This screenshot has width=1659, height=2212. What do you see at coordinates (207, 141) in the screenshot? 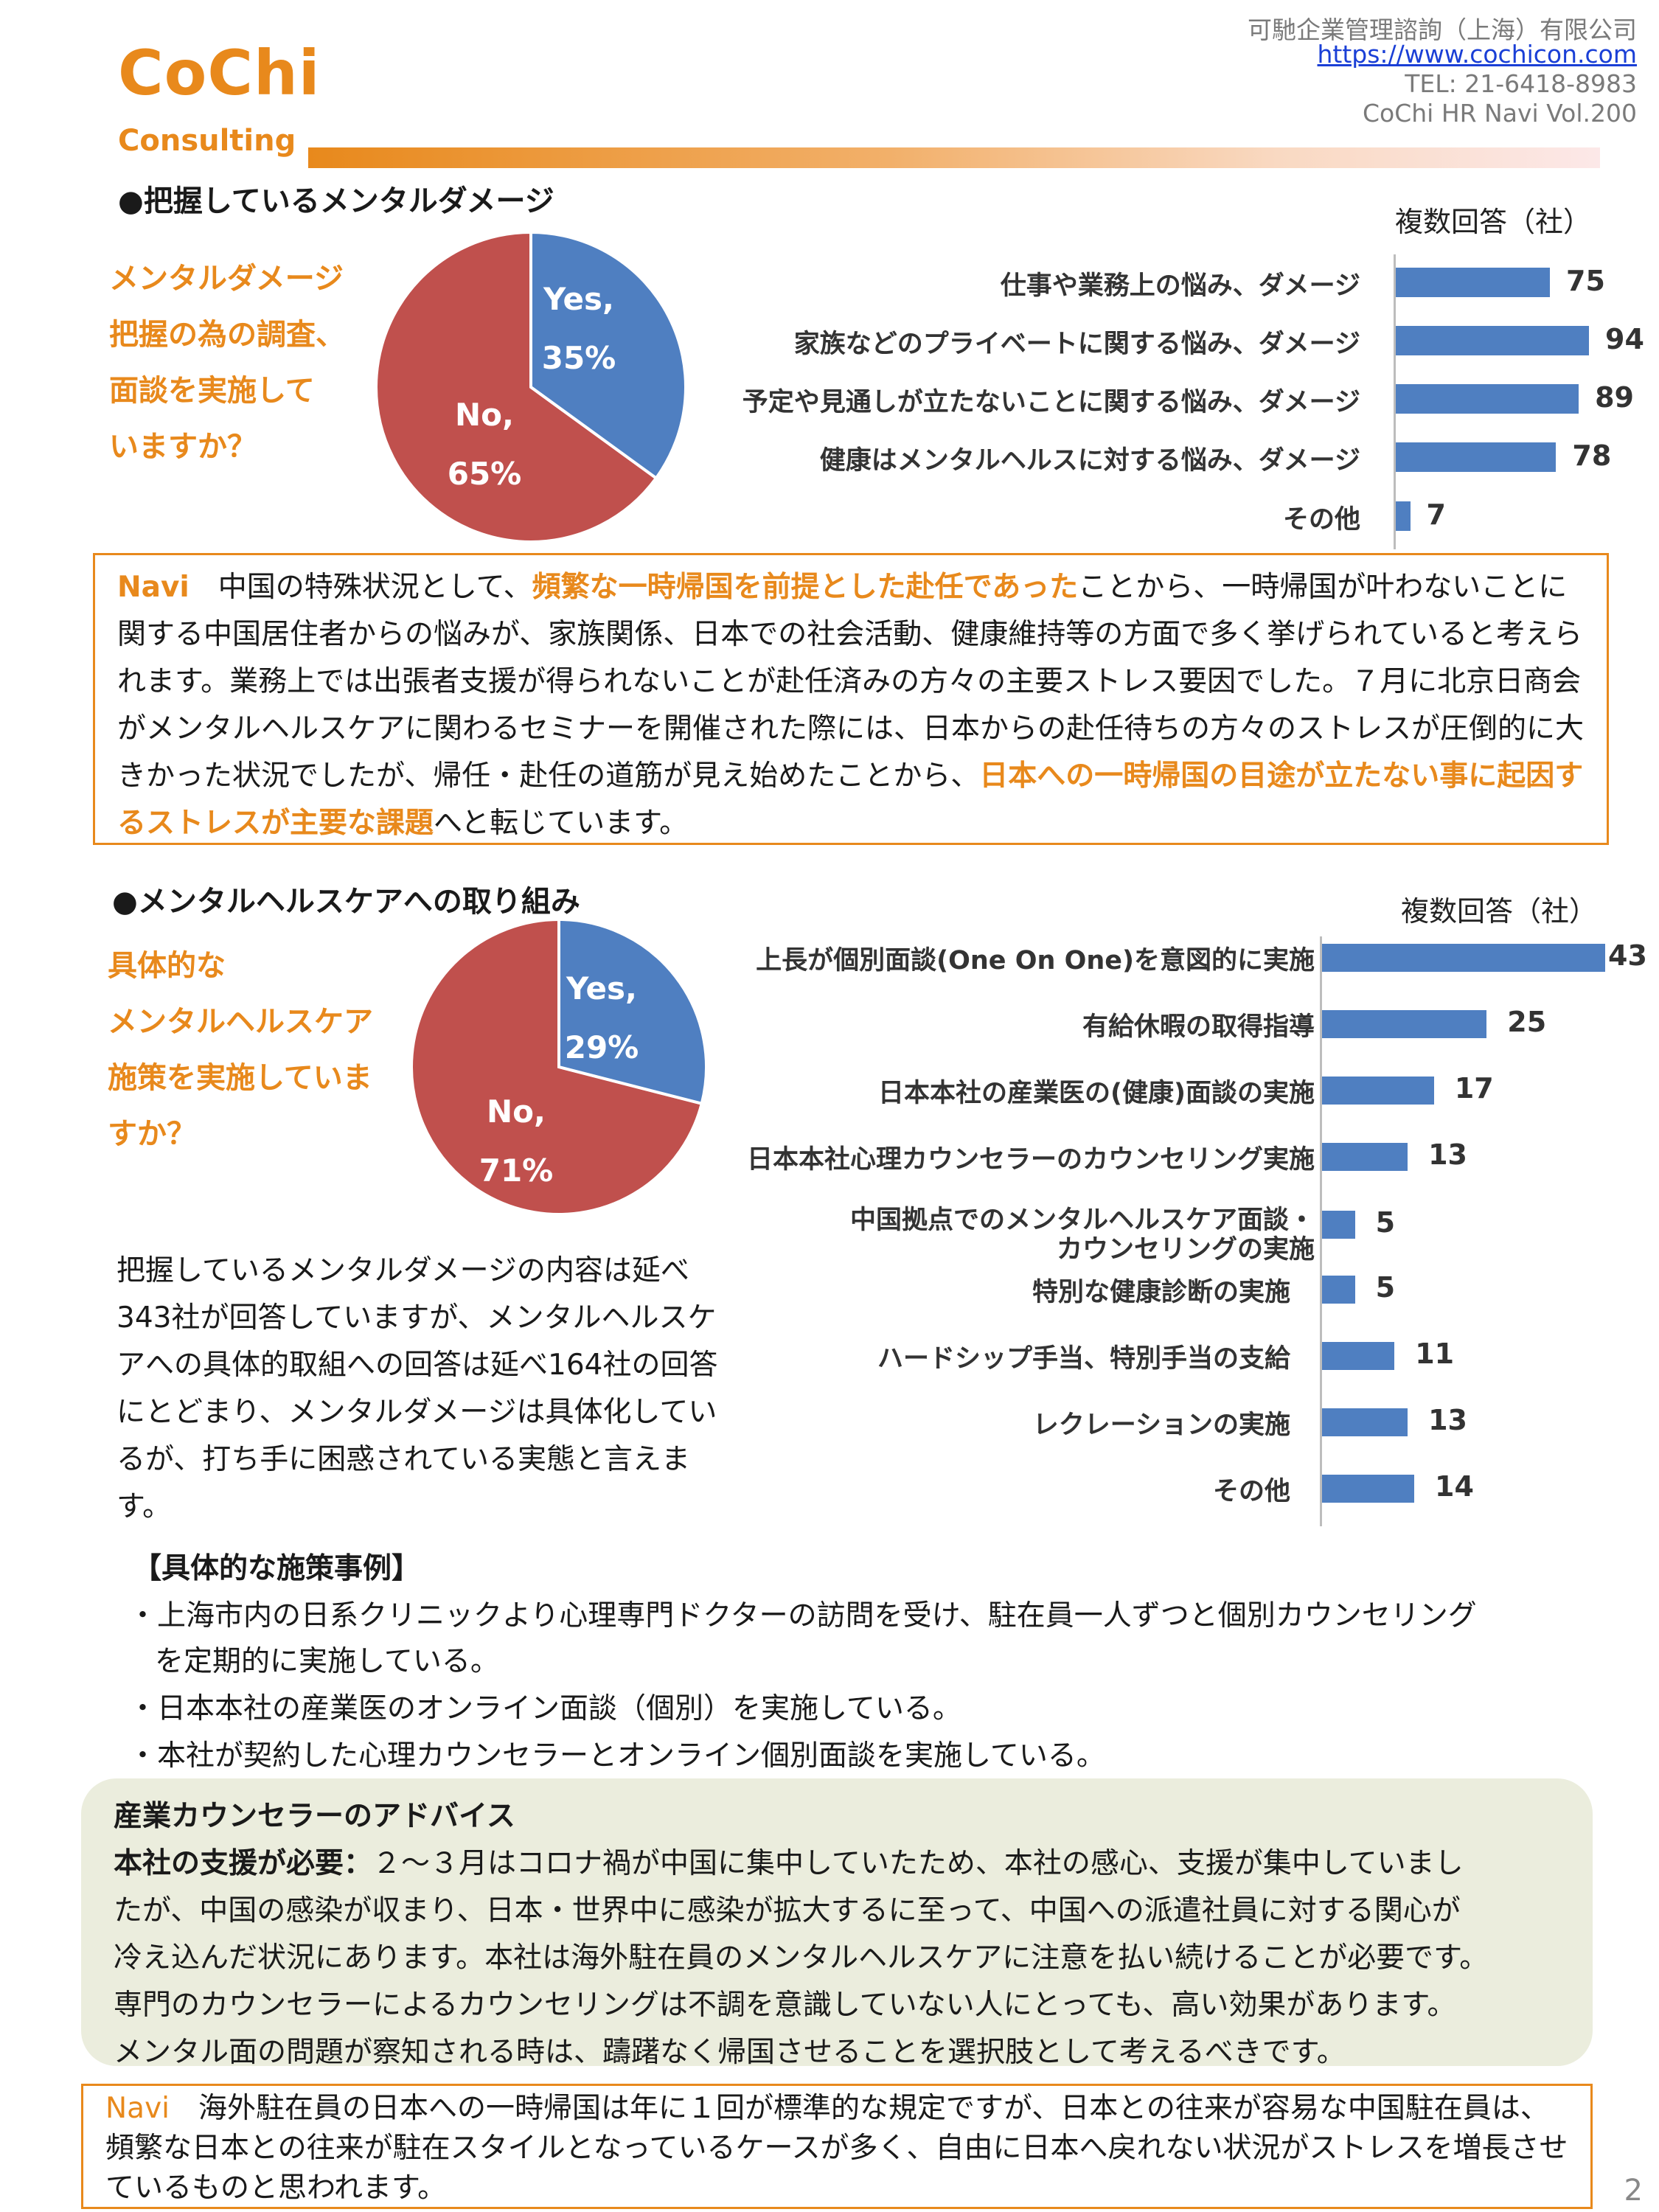
I see `logo-sub: Consulting` at bounding box center [207, 141].